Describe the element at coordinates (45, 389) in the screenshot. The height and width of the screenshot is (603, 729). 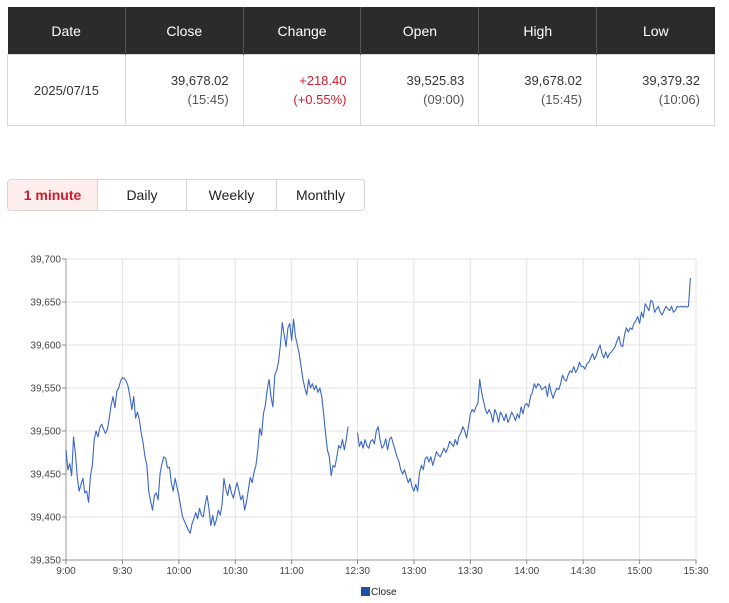
I see `y-tick-label: 39,550` at that location.